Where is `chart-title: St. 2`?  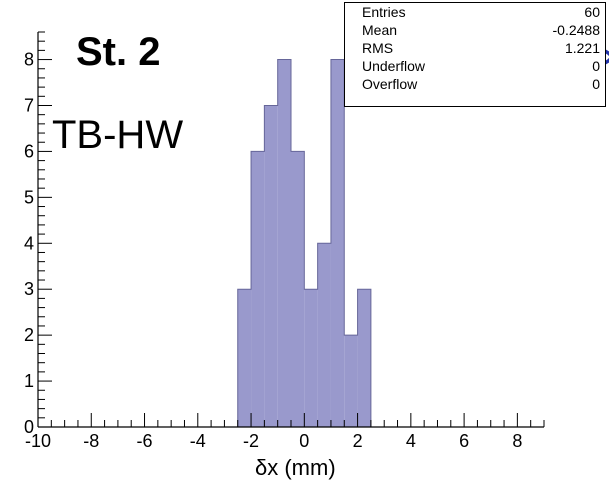 chart-title: St. 2 is located at coordinates (118, 52).